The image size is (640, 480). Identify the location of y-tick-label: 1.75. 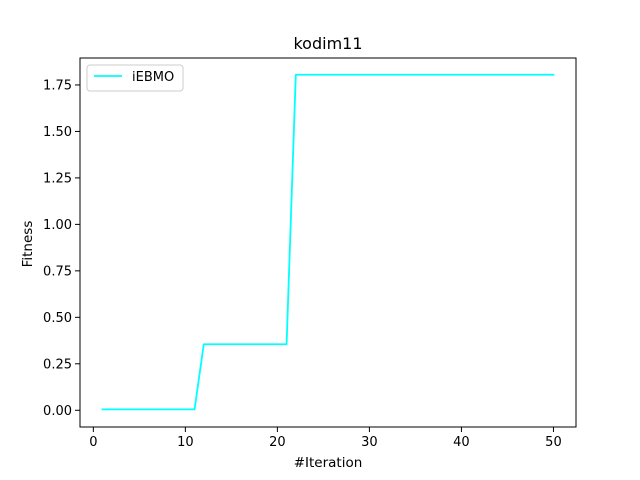
(57, 85).